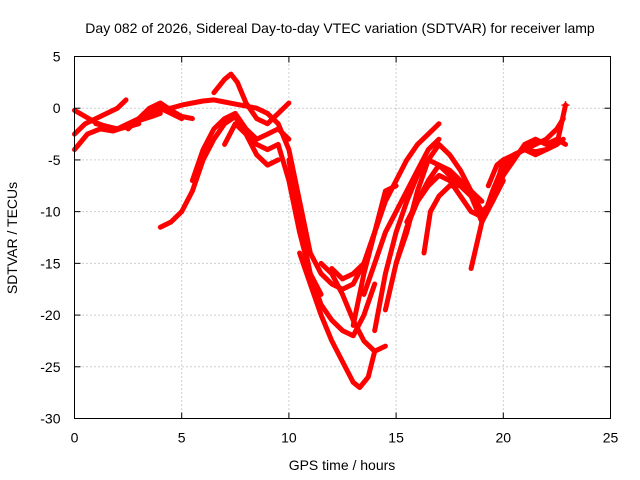 Image resolution: width=640 pixels, height=480 pixels. Describe the element at coordinates (75, 438) in the screenshot. I see `x-tick-label: 0` at that location.